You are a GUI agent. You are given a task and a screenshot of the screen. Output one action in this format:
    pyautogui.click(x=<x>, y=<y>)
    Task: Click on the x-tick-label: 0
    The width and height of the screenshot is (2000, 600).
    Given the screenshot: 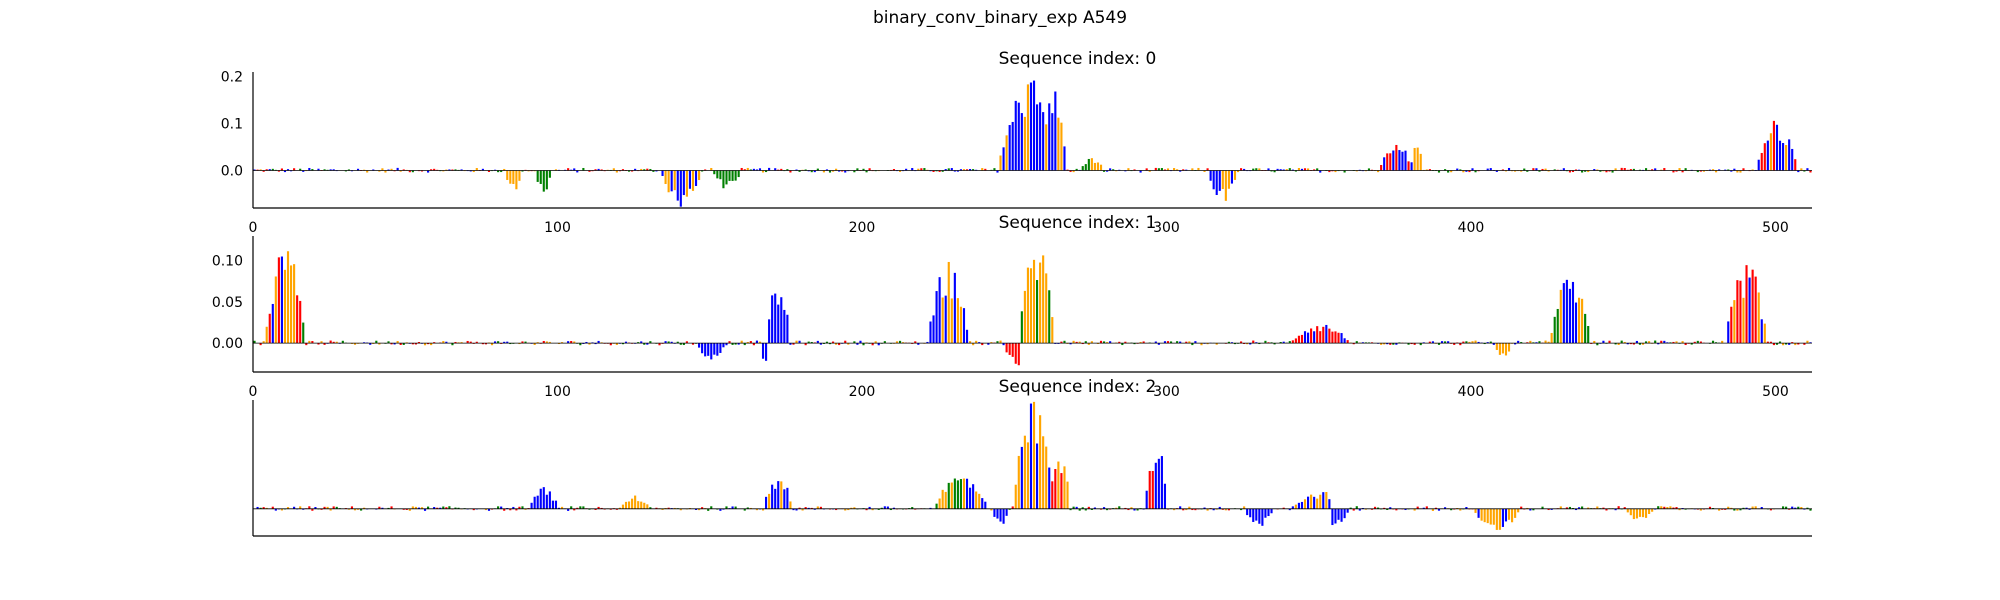 What is the action you would take?
    pyautogui.click(x=253, y=228)
    